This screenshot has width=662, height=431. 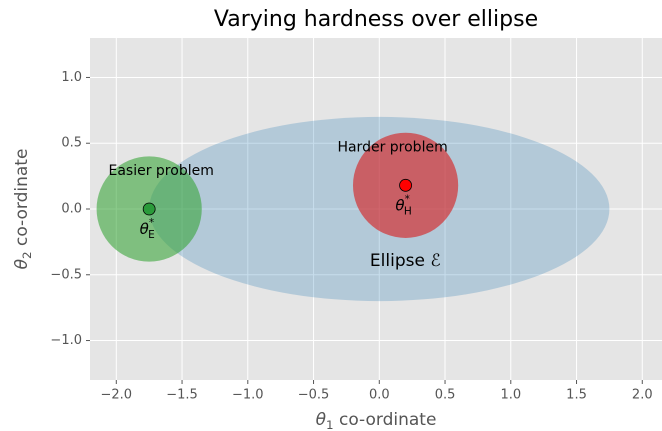 What do you see at coordinates (314, 395) in the screenshot?
I see `x-tick-label: −0.5` at bounding box center [314, 395].